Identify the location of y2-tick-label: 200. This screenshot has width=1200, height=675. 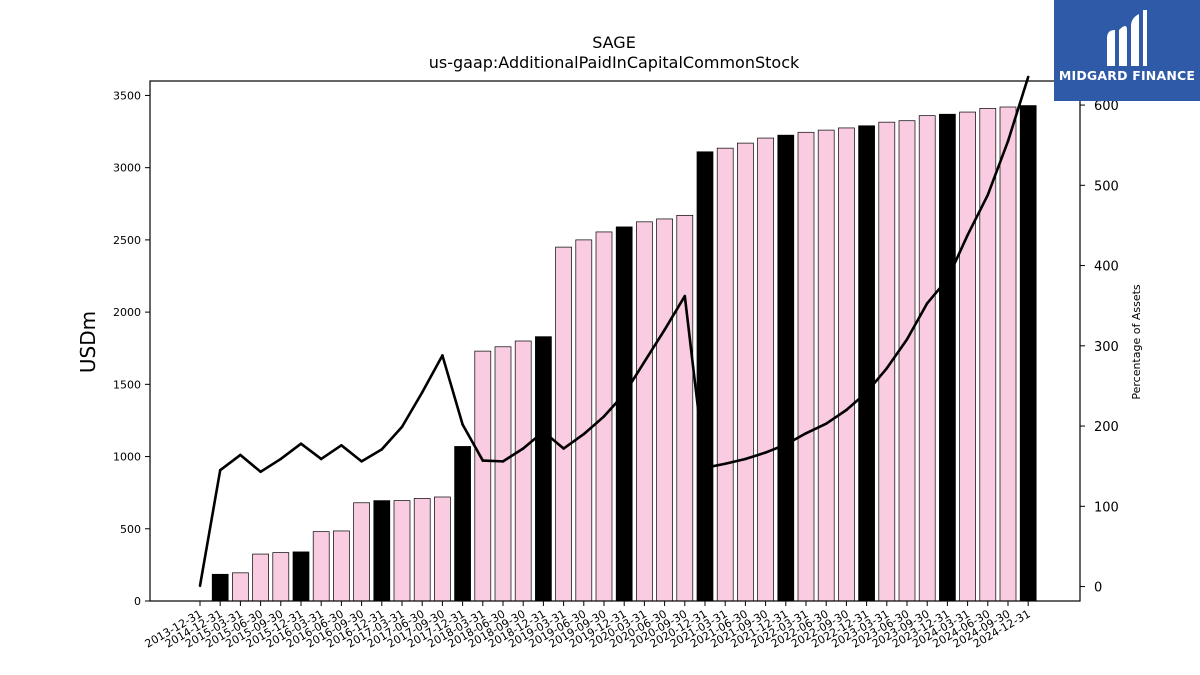
(1106, 427).